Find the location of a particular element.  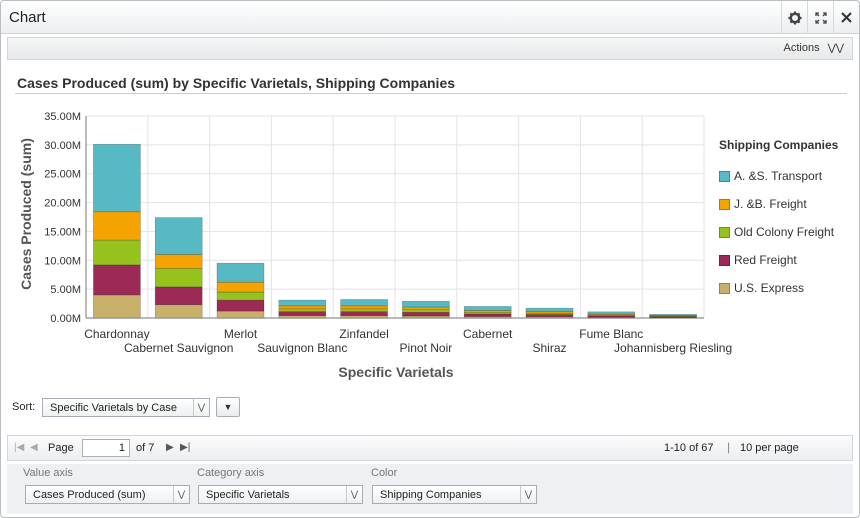

legend-label: A. &S. Transport is located at coordinates (778, 176).